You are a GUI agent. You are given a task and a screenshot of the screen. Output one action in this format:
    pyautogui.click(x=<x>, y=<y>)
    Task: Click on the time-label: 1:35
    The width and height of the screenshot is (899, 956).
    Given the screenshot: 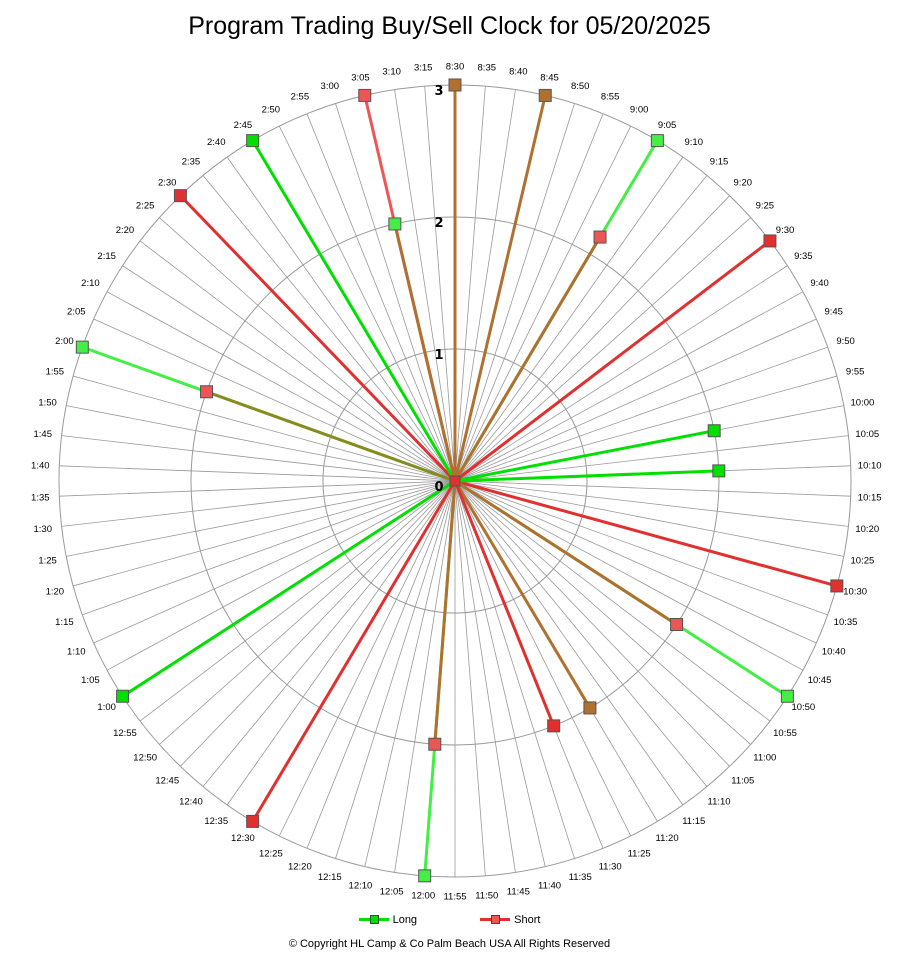 What is the action you would take?
    pyautogui.click(x=40, y=497)
    